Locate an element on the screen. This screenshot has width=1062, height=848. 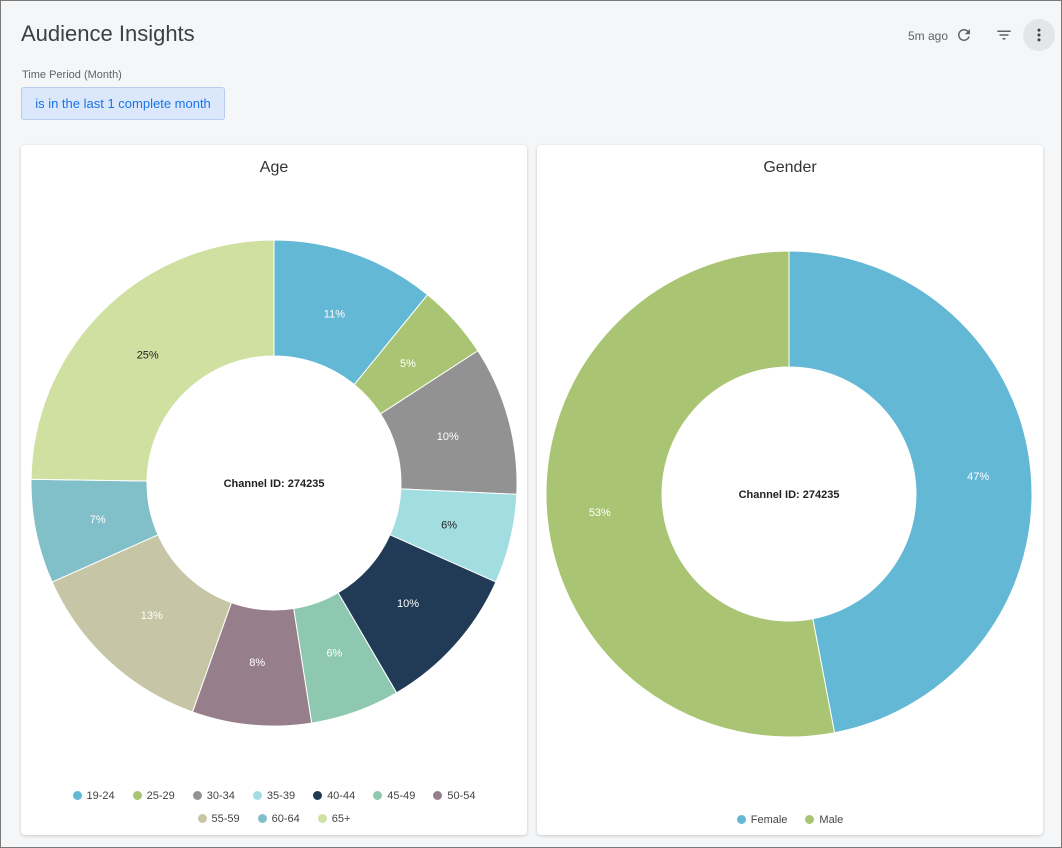
slice-label-50-54: 8% is located at coordinates (257, 663).